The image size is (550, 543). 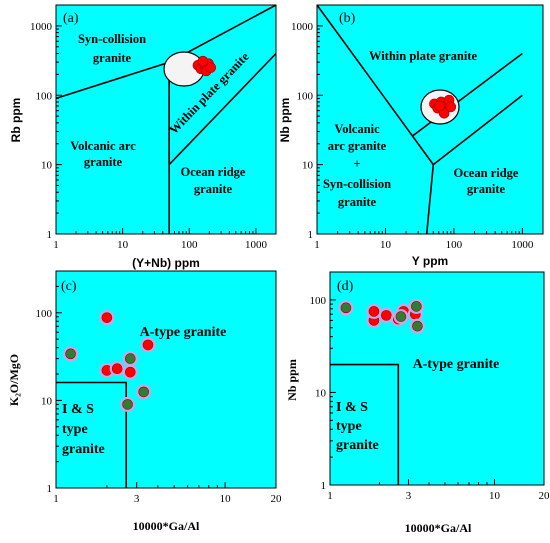 What do you see at coordinates (357, 129) in the screenshot?
I see `panel-b-field-volcanic: Volcanic` at bounding box center [357, 129].